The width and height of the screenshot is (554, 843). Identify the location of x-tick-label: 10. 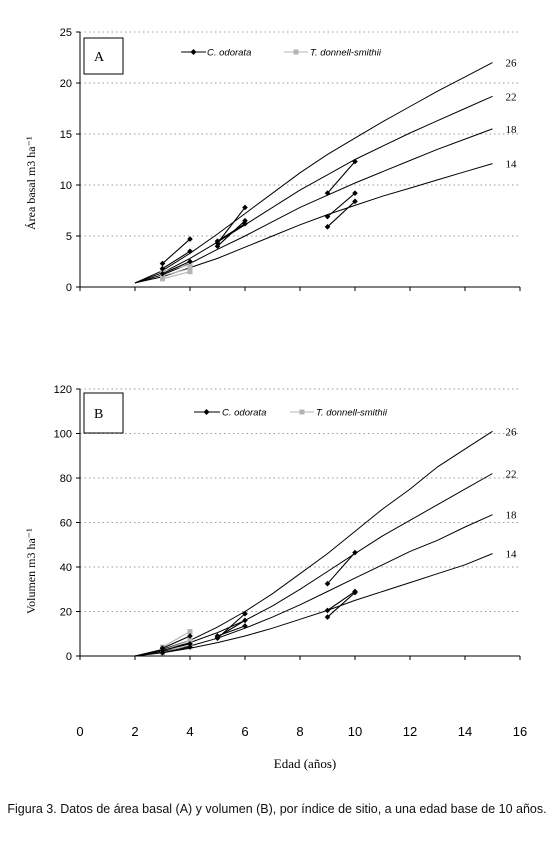
(355, 731).